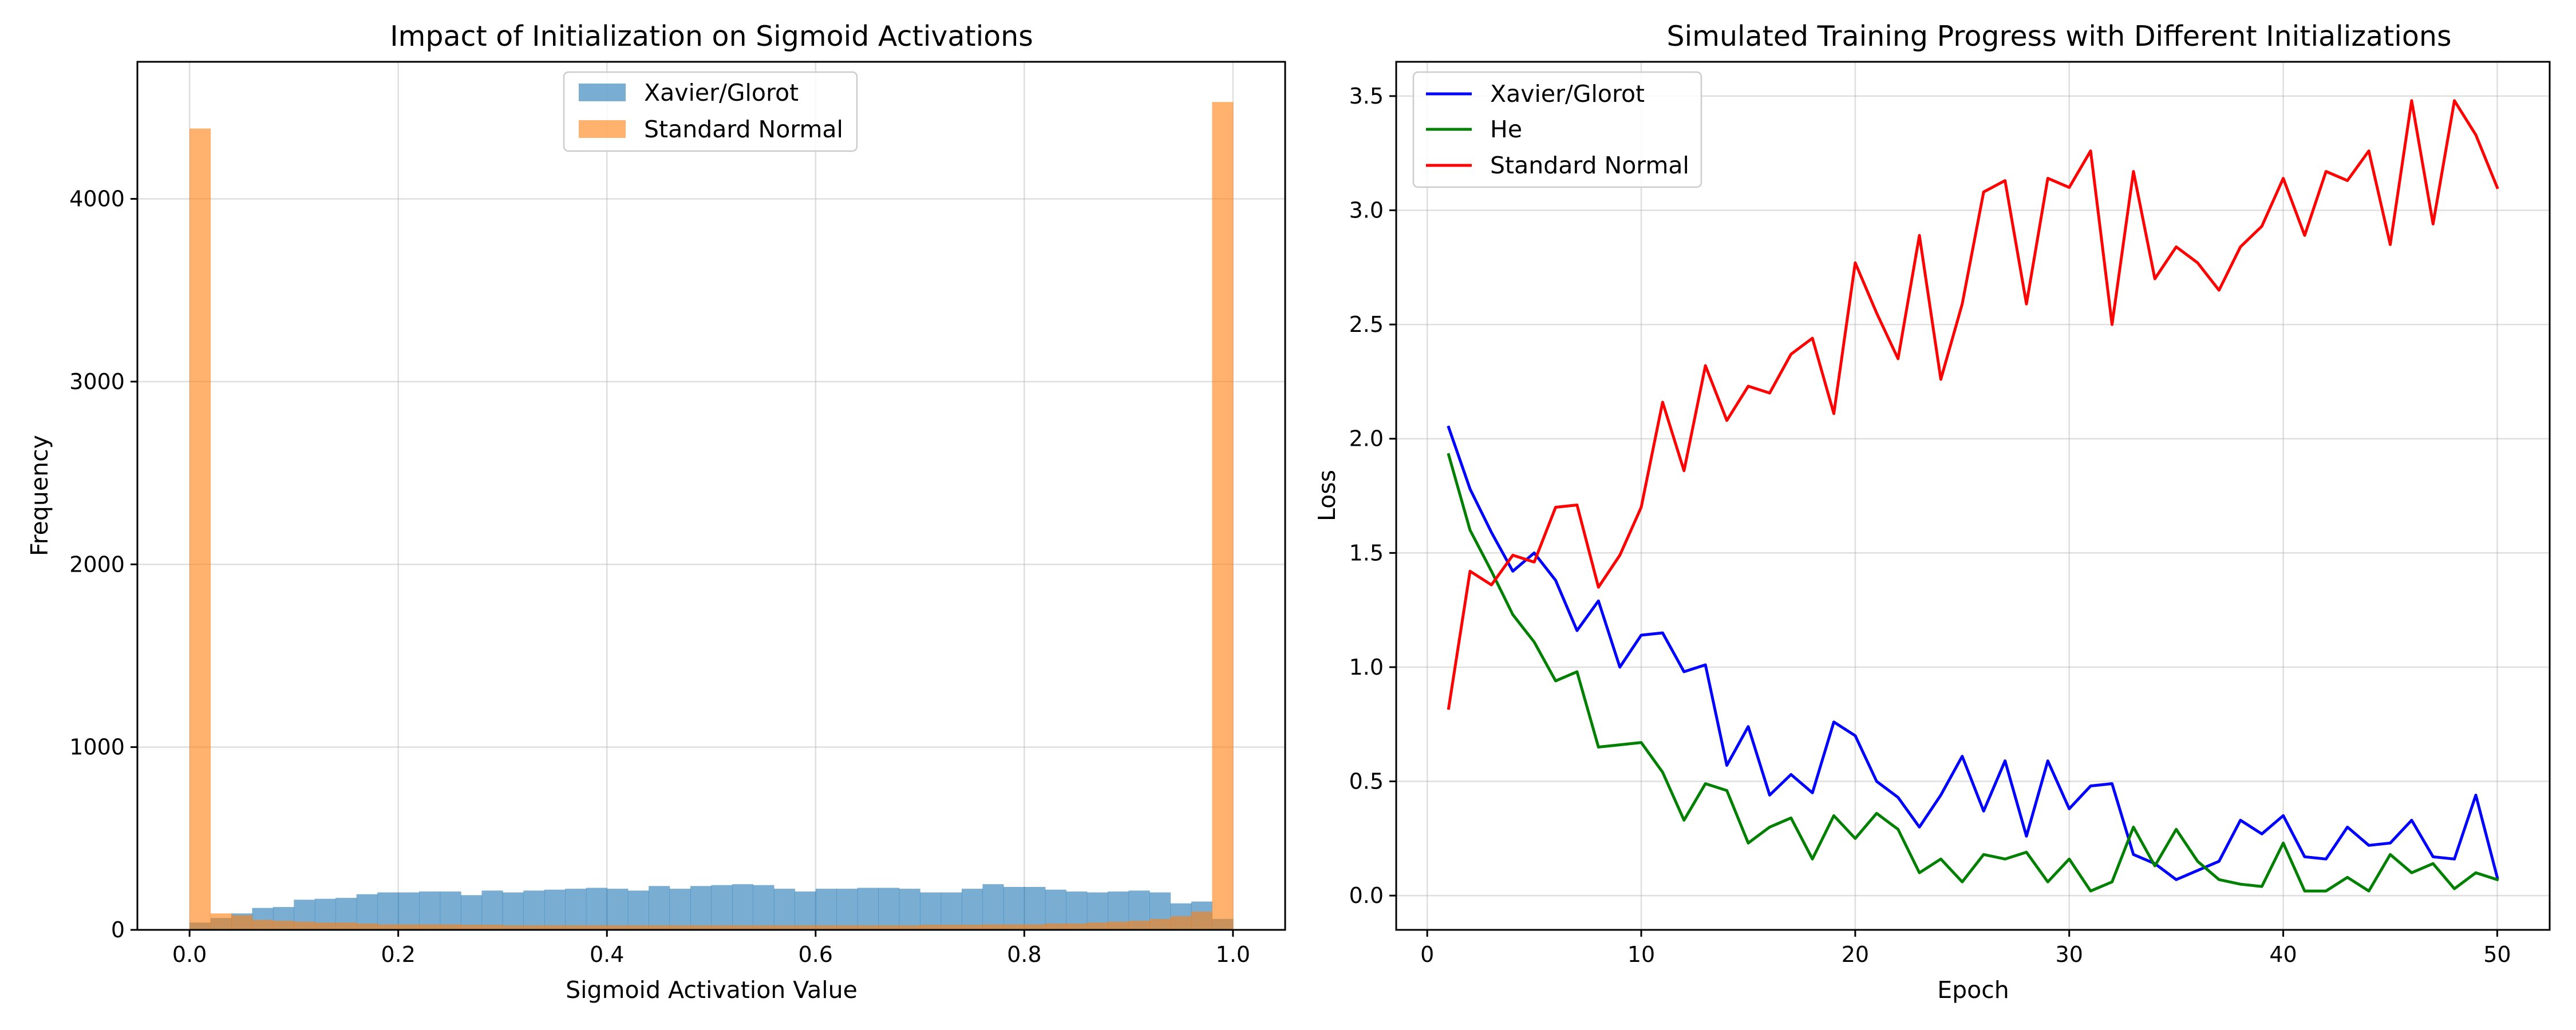  I want to click on y-tick-label: 0.5, so click(1366, 781).